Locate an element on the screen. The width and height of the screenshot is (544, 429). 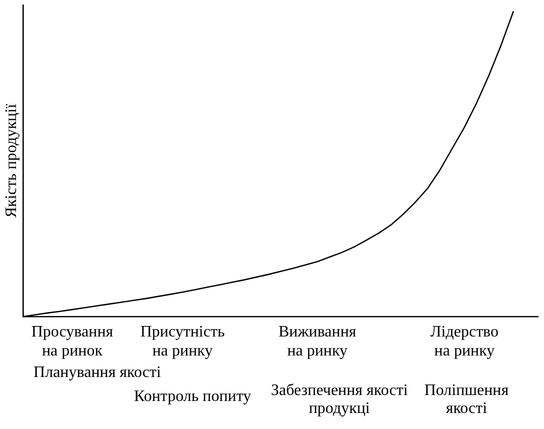
y-axis-title: Якість продукції is located at coordinates (11, 160).